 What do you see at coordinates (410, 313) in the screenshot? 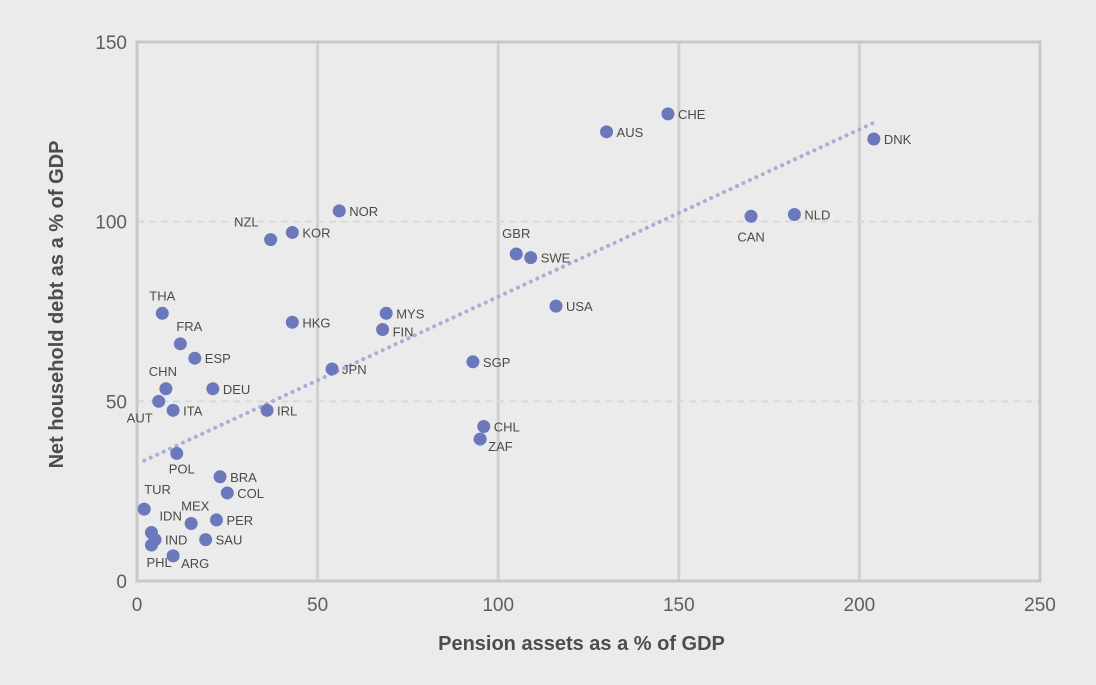
I see `point-label-mys: MYS` at bounding box center [410, 313].